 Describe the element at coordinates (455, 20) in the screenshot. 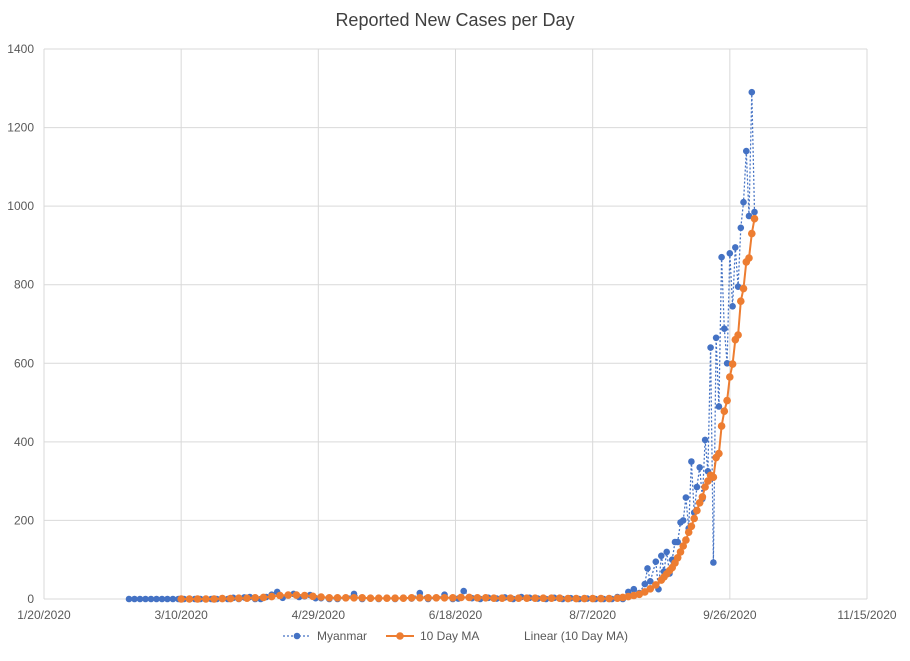

I see `chart-title: Reported New Cases per Day` at that location.